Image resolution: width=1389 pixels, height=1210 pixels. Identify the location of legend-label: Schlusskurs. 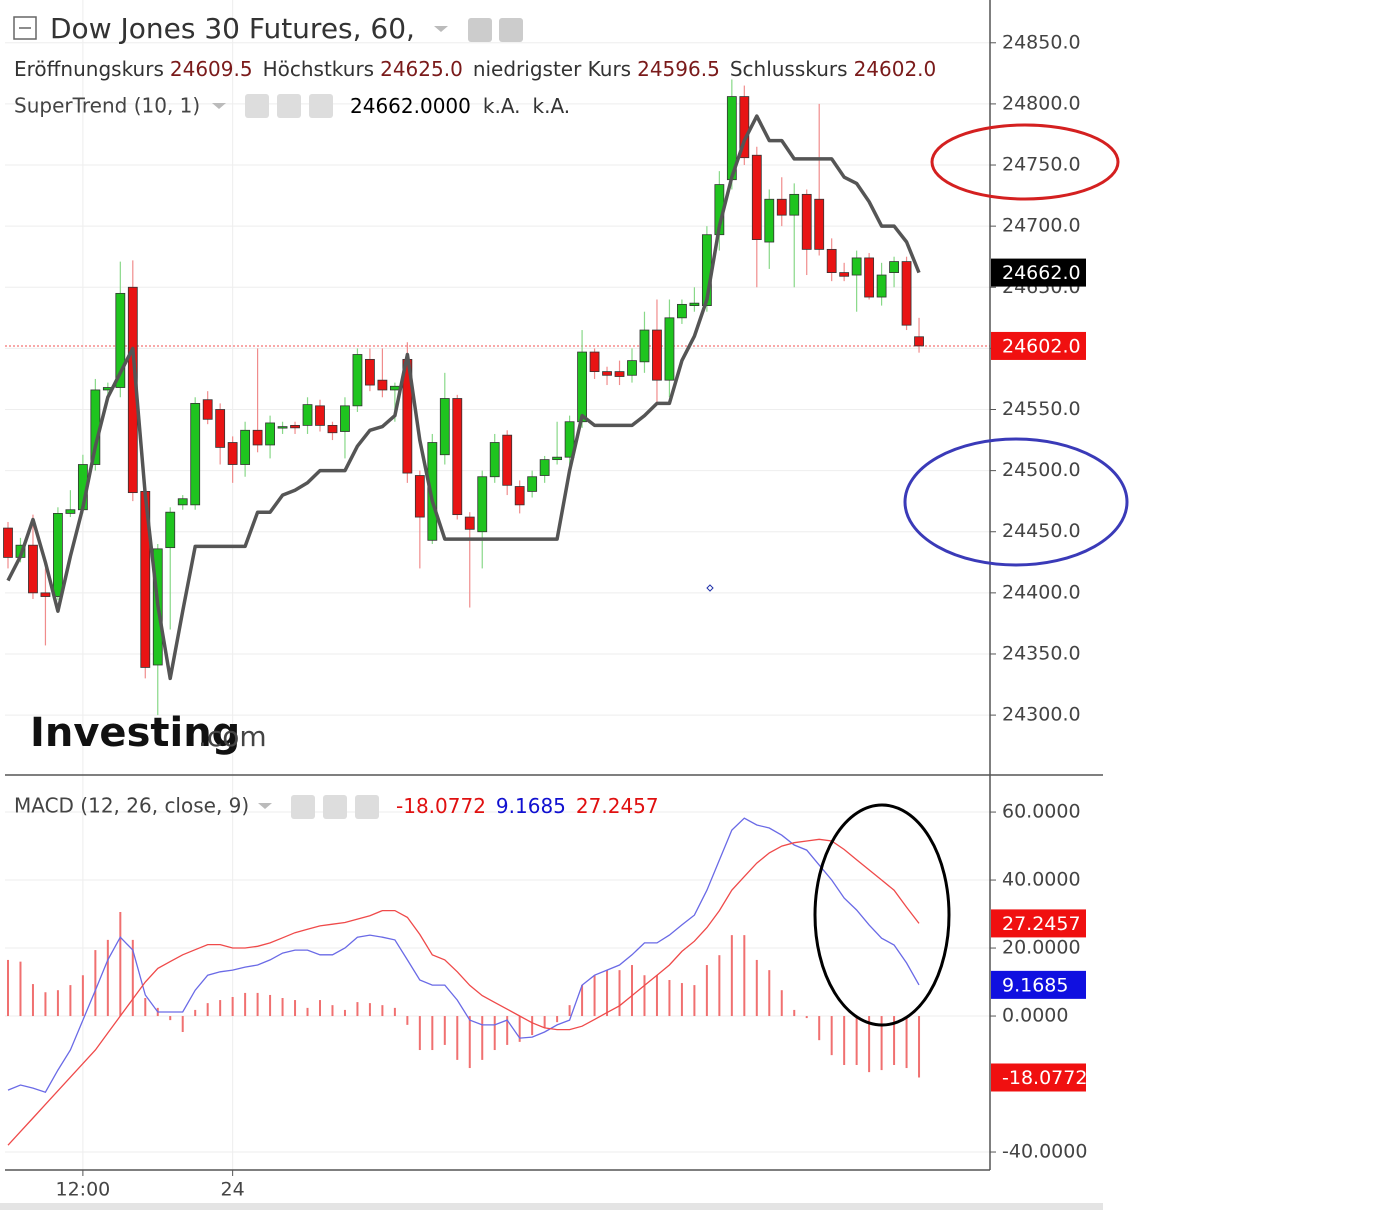
(789, 69).